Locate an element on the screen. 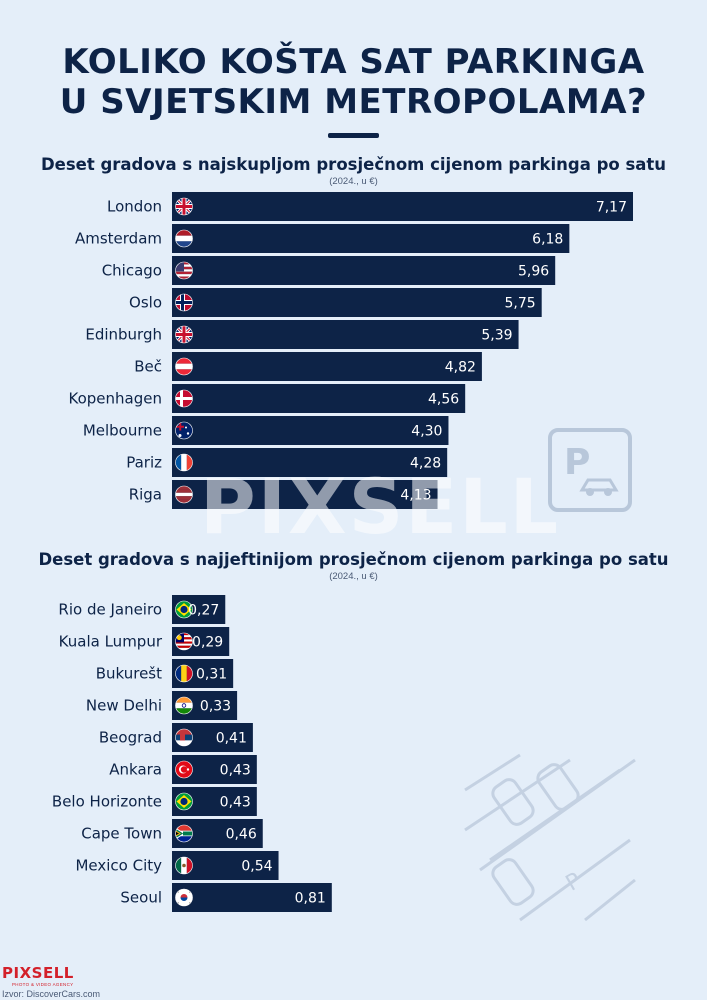 Image resolution: width=707 pixels, height=1000 pixels. category-label: Chicago is located at coordinates (132, 271).